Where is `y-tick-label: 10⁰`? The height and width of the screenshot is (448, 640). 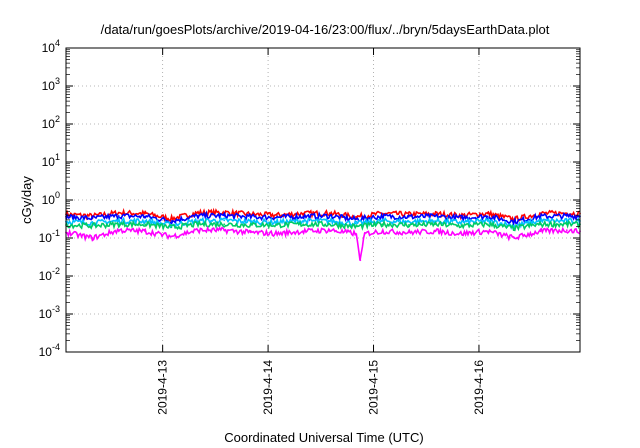 y-tick-label: 10⁰ is located at coordinates (51, 198).